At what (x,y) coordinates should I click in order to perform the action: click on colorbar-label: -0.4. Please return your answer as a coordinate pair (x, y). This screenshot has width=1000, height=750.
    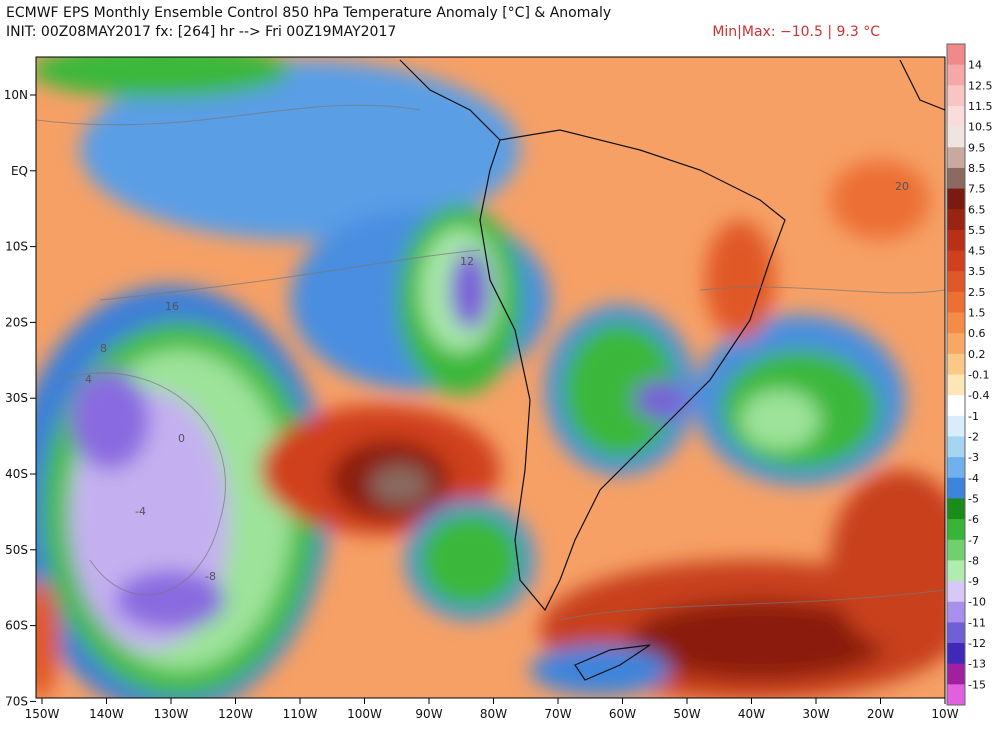
    Looking at the image, I should click on (978, 395).